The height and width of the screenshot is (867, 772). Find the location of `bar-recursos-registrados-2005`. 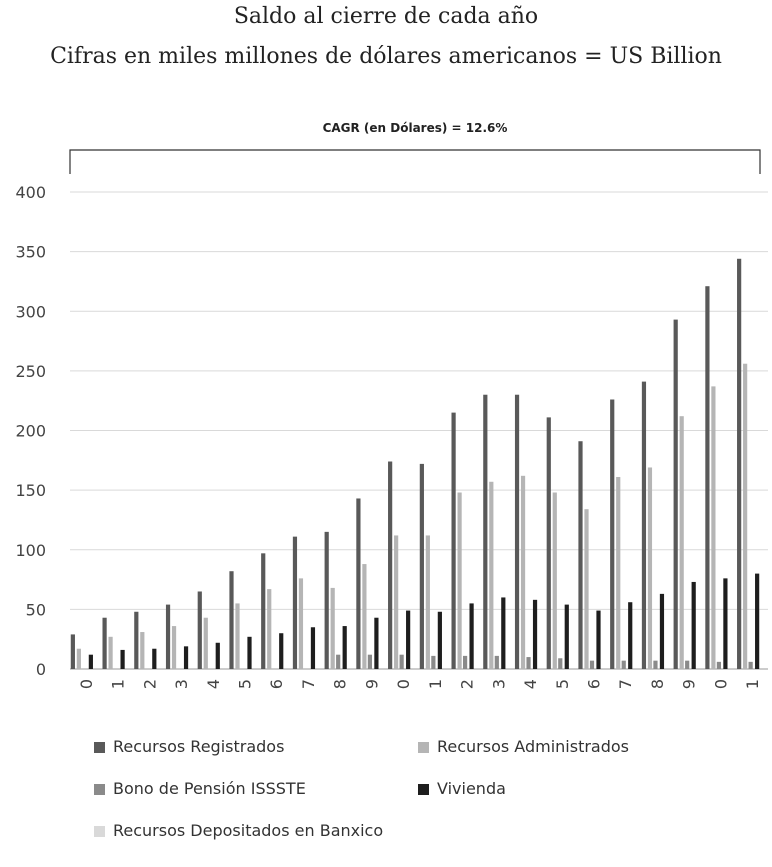

bar-recursos-registrados-2005 is located at coordinates (231, 620).